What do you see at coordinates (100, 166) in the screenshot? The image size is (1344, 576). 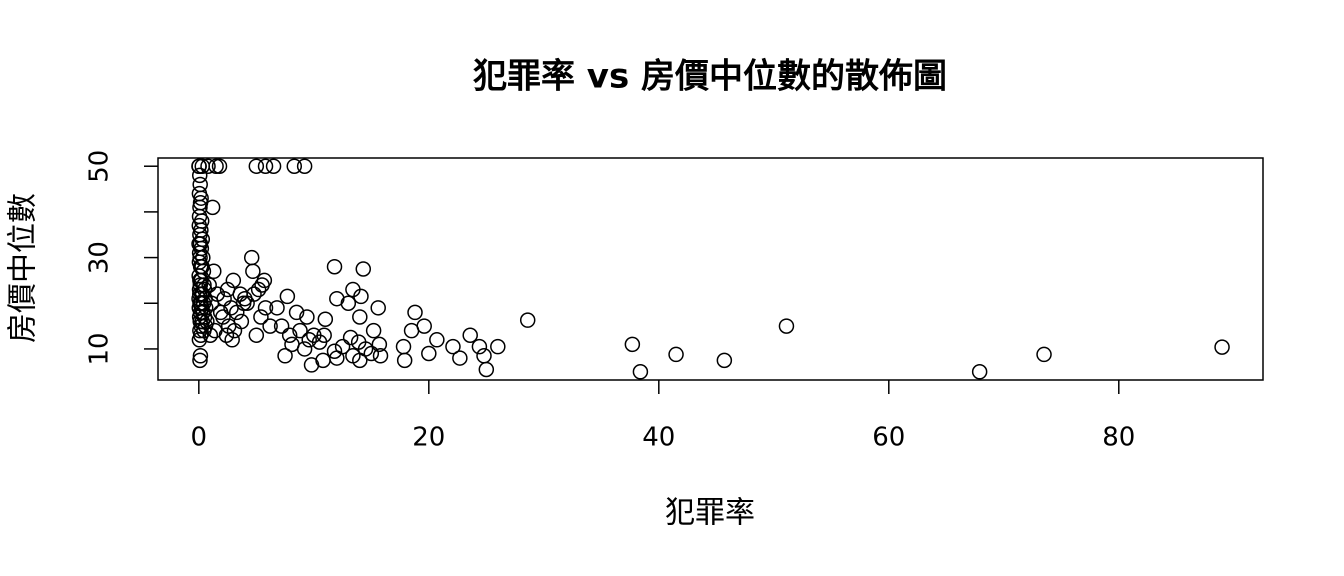 I see `y-tick-label: 50` at bounding box center [100, 166].